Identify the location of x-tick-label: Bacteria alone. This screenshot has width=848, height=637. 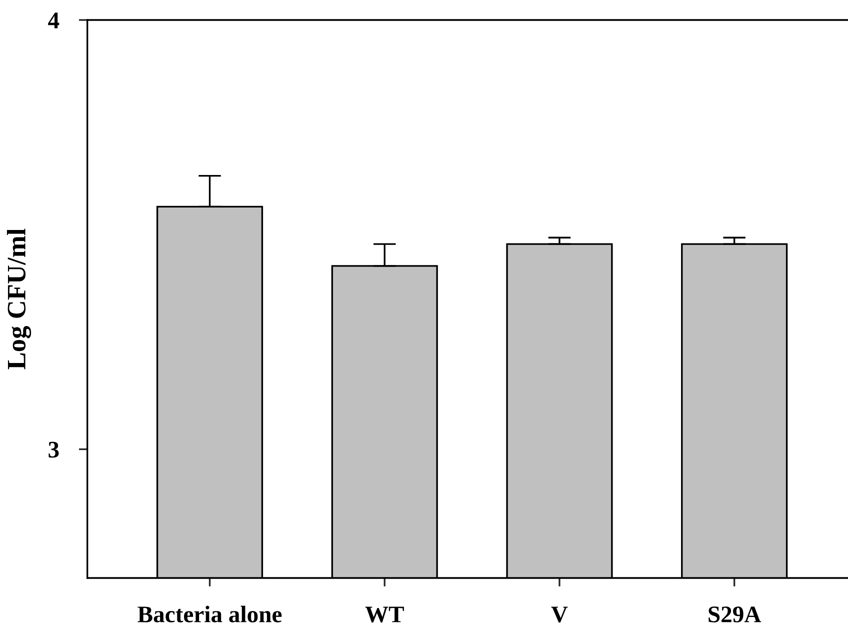
(210, 614).